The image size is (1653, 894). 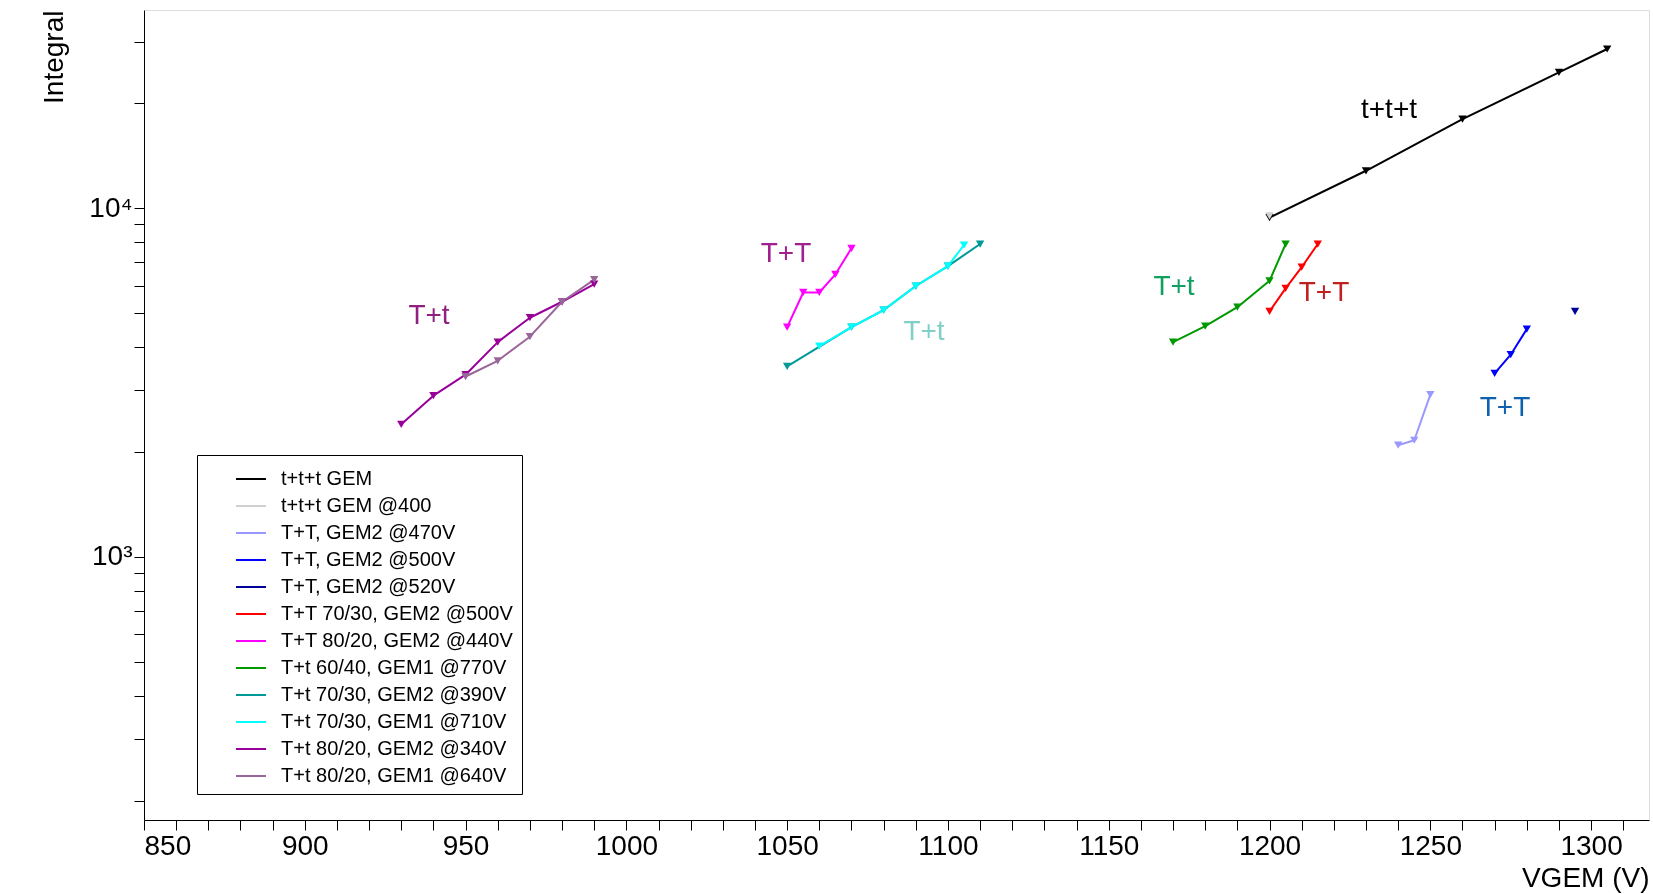 I want to click on legend-label: T+T, GEM2 @470V, so click(x=368, y=532).